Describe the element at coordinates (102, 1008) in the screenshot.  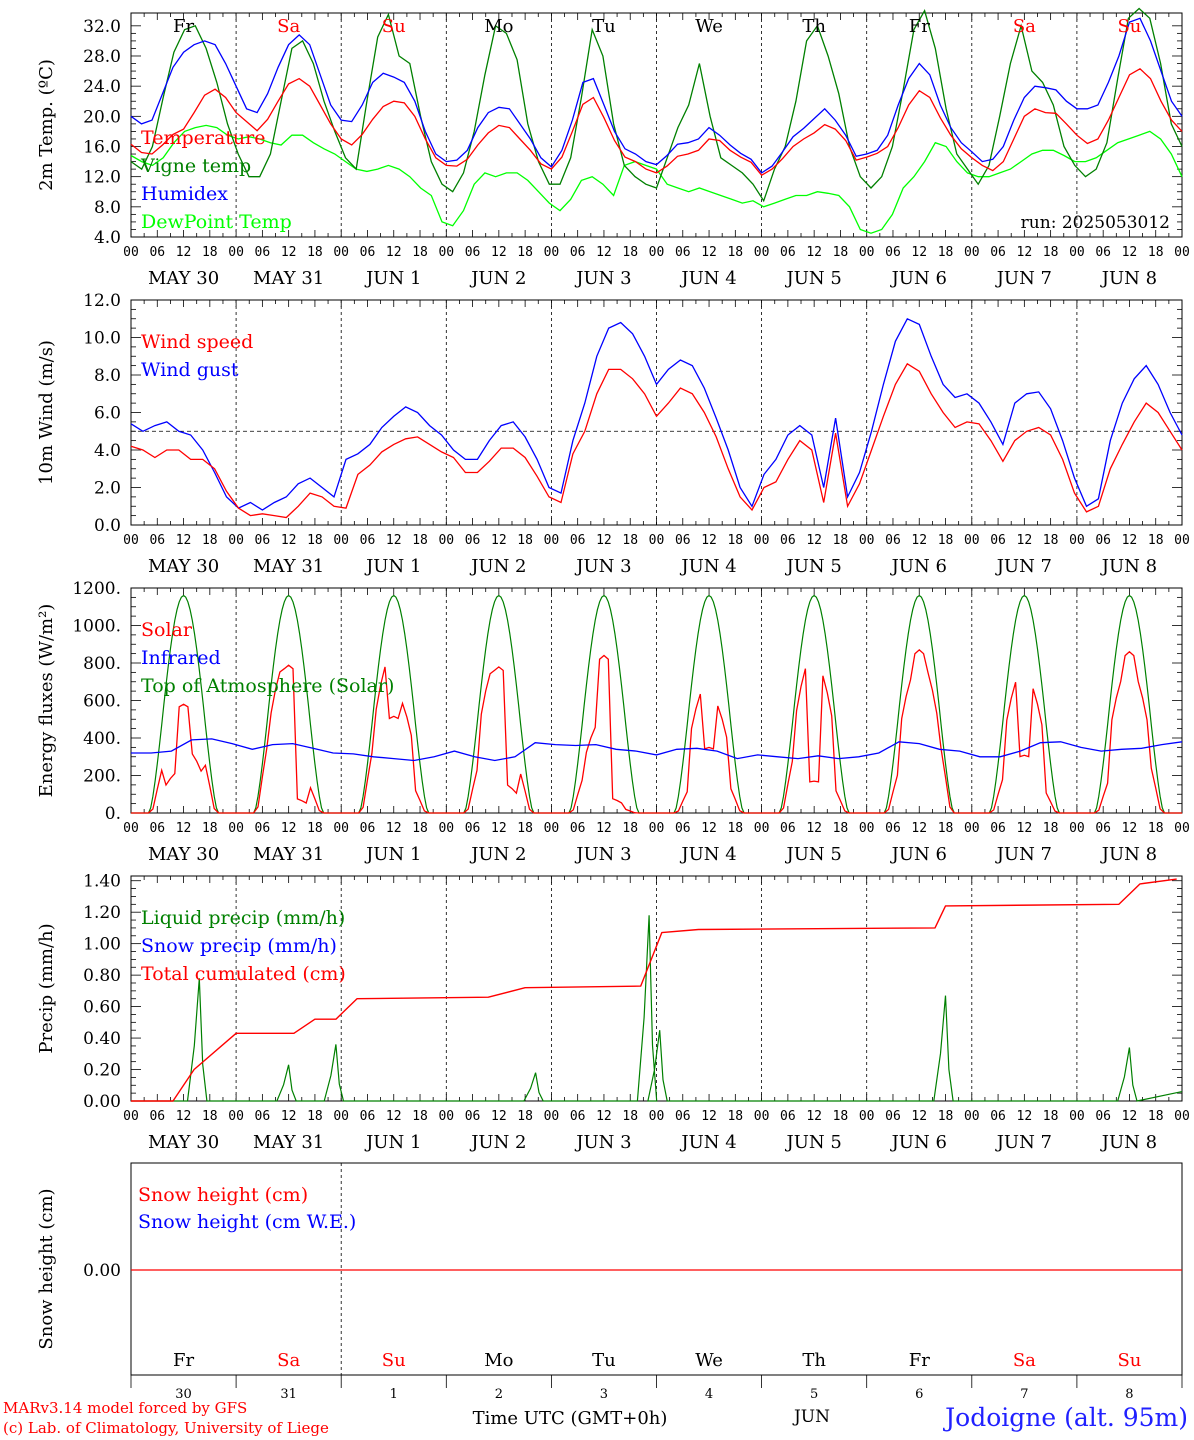
I see `y-tick-label: 0.60` at that location.